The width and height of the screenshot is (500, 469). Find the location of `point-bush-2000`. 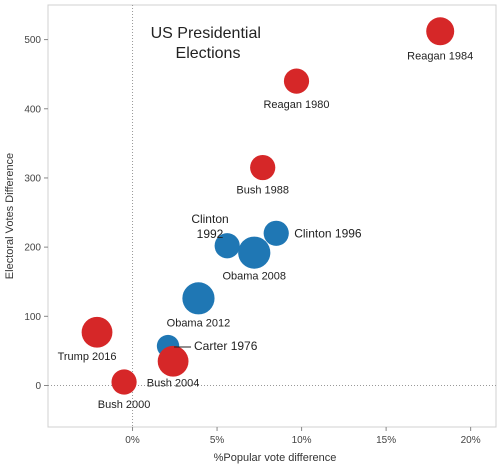

point-bush-2000 is located at coordinates (124, 382).